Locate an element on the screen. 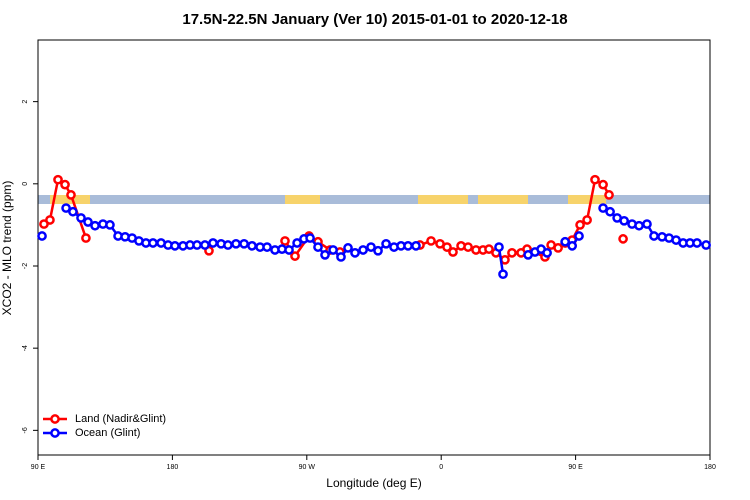  y-tick-label: -2 is located at coordinates (25, 266).